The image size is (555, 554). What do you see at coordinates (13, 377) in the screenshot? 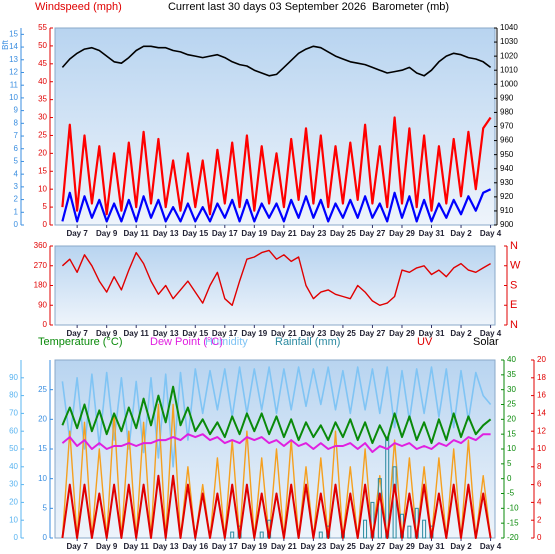
I see `y-tick-label: 90` at bounding box center [13, 377].